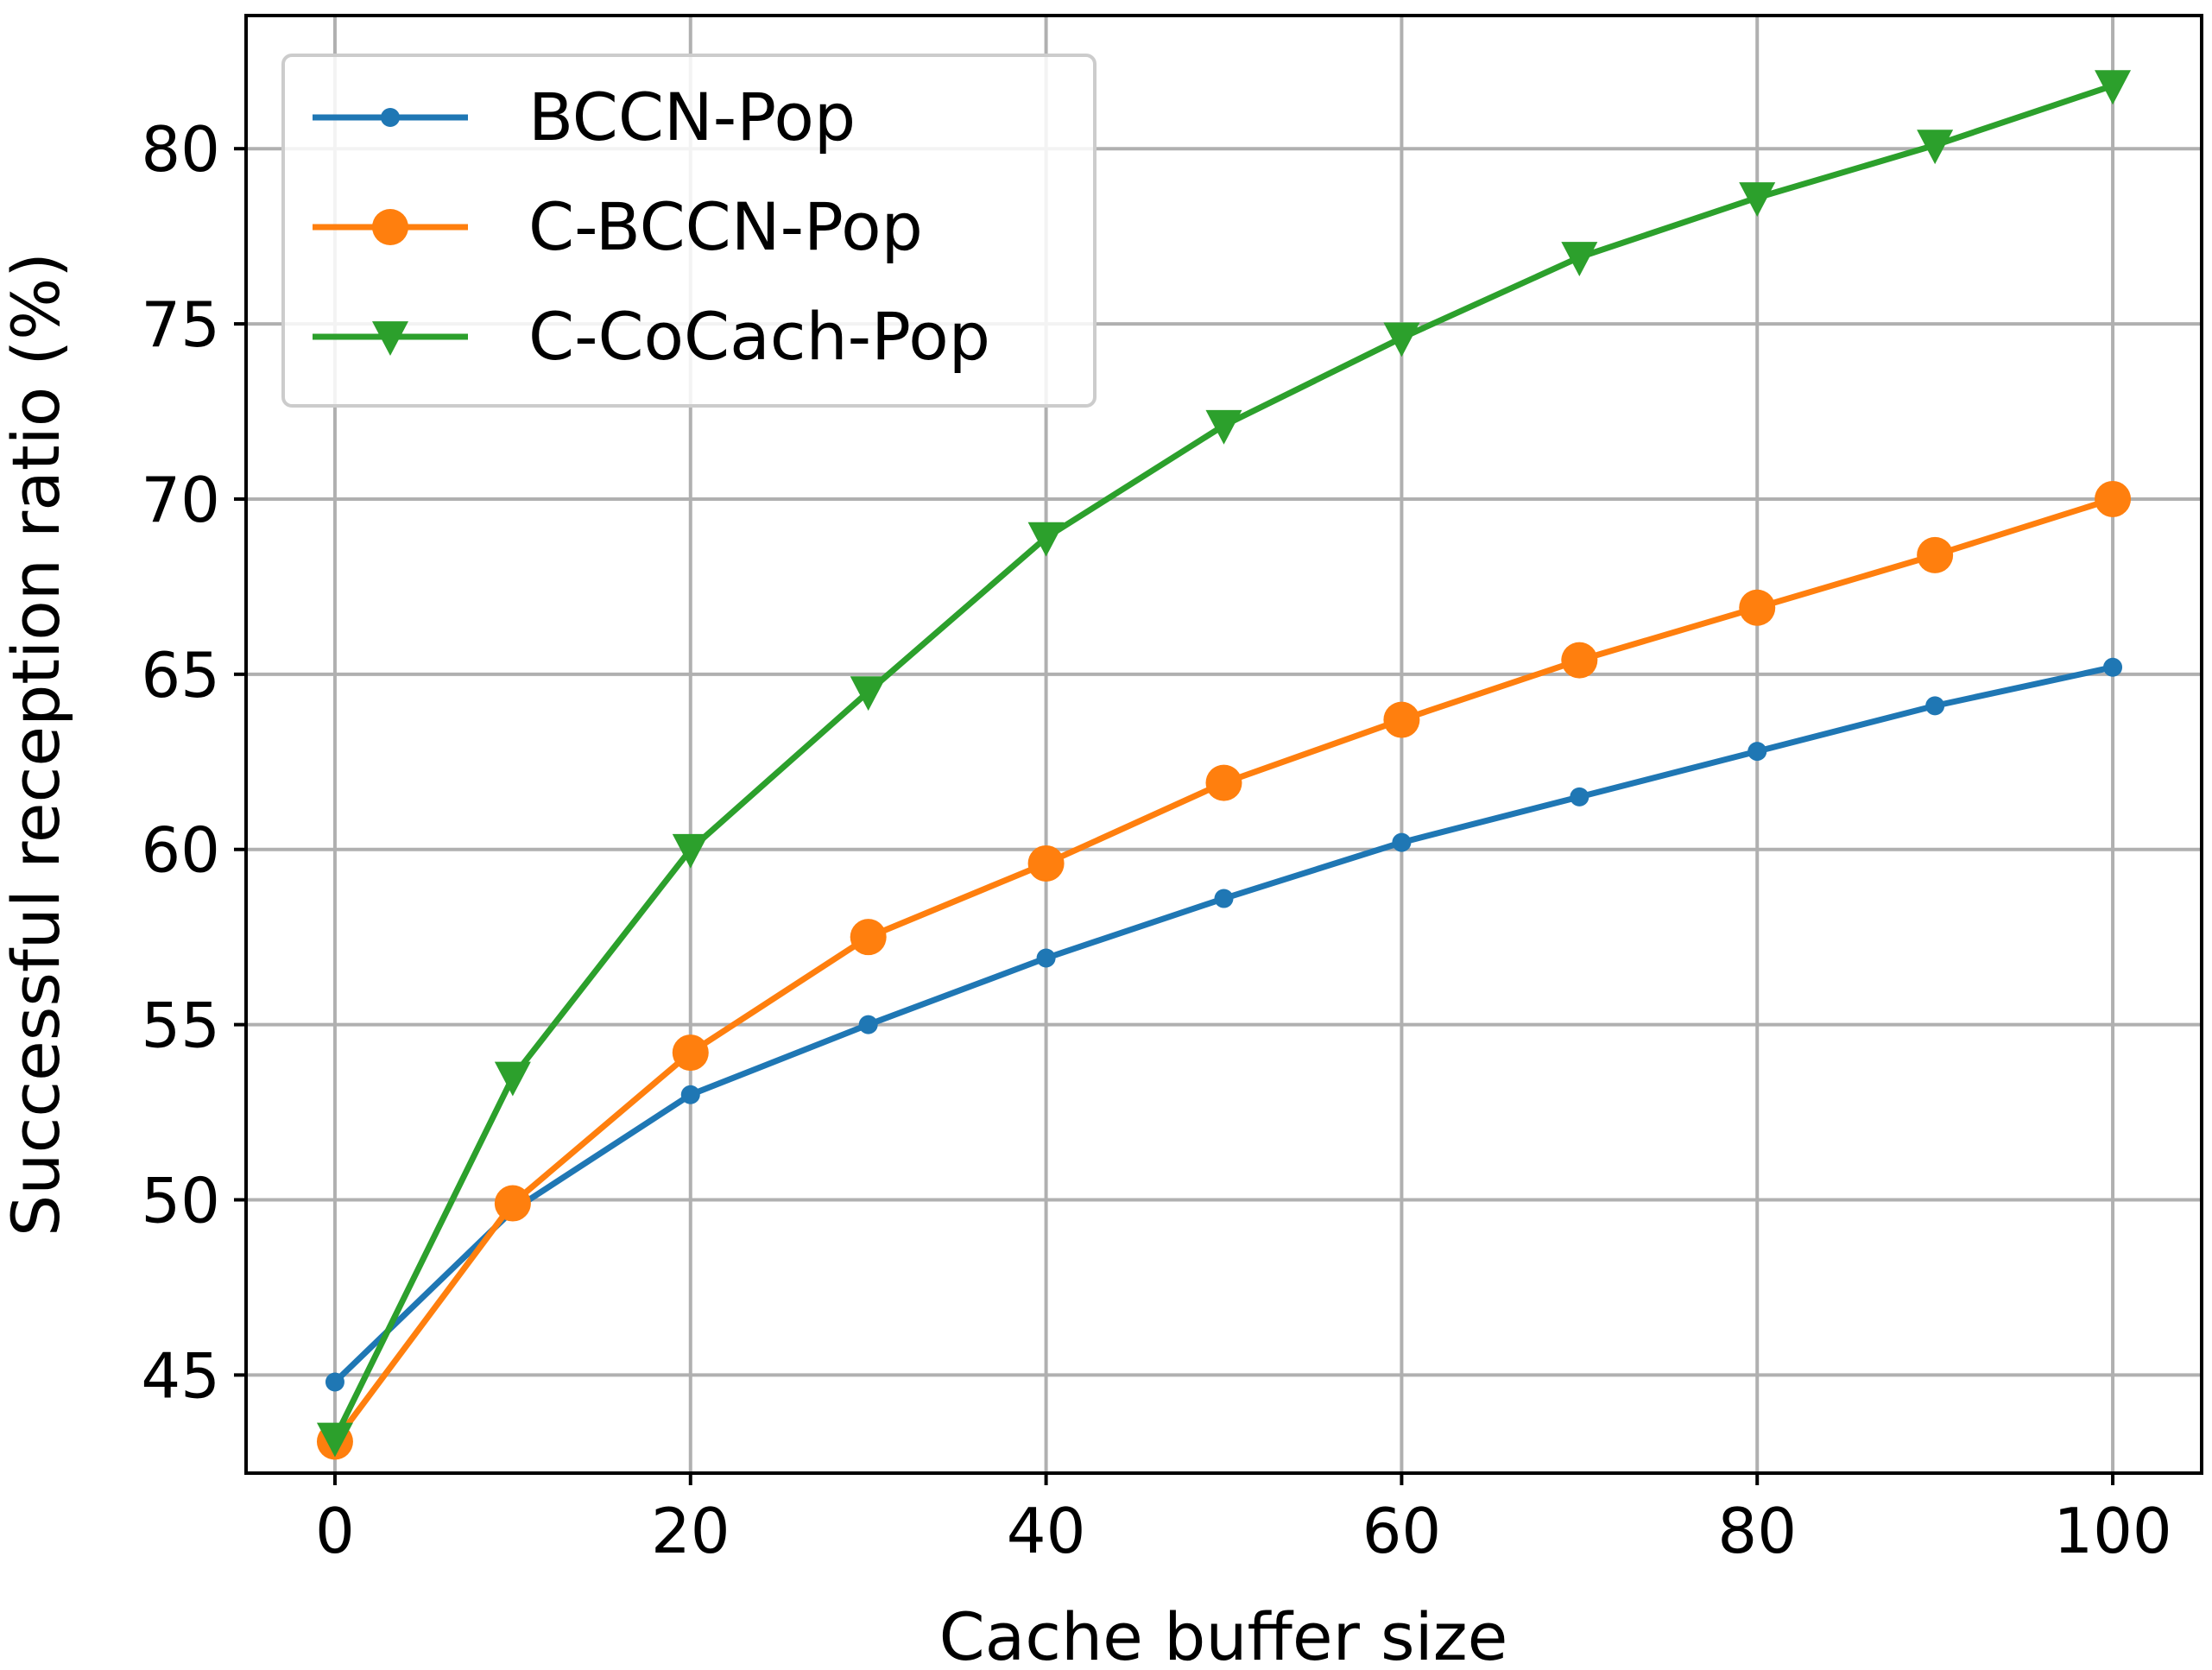 This screenshot has width=2212, height=1670. I want to click on x-tick-label: 0, so click(335, 1531).